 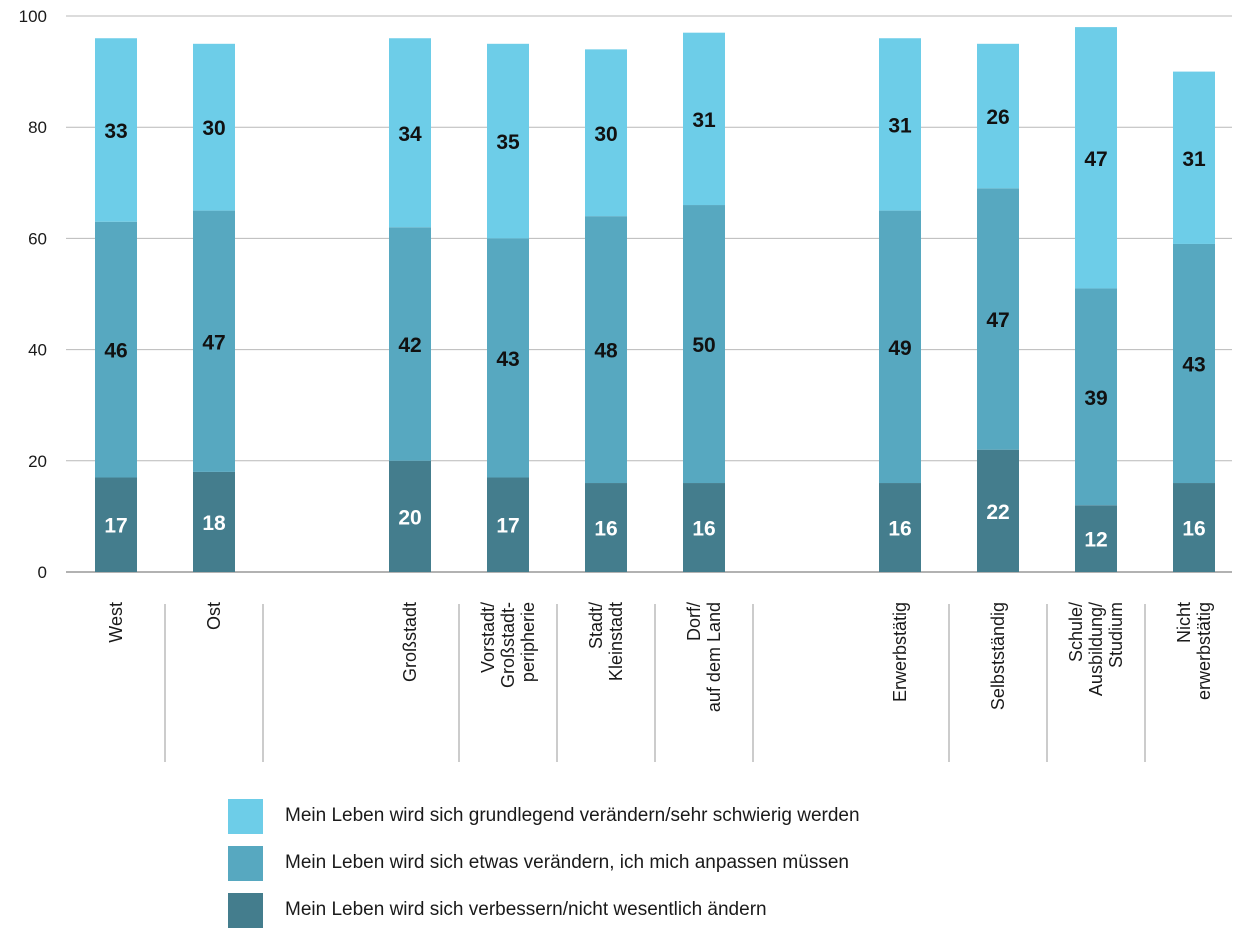 I want to click on x-axis-label-line: peripherie, so click(x=528, y=642).